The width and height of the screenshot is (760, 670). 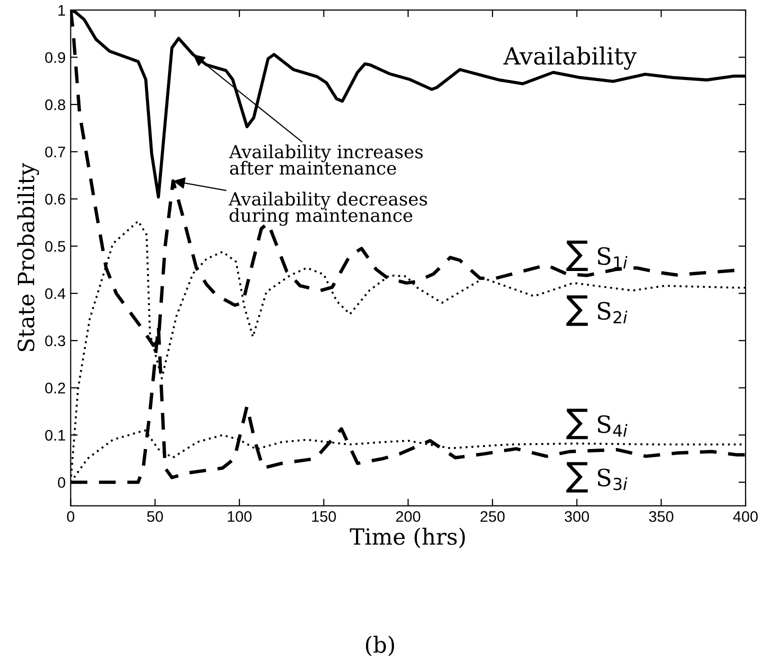 I want to click on y-axis-title: State Probability, so click(x=28, y=257).